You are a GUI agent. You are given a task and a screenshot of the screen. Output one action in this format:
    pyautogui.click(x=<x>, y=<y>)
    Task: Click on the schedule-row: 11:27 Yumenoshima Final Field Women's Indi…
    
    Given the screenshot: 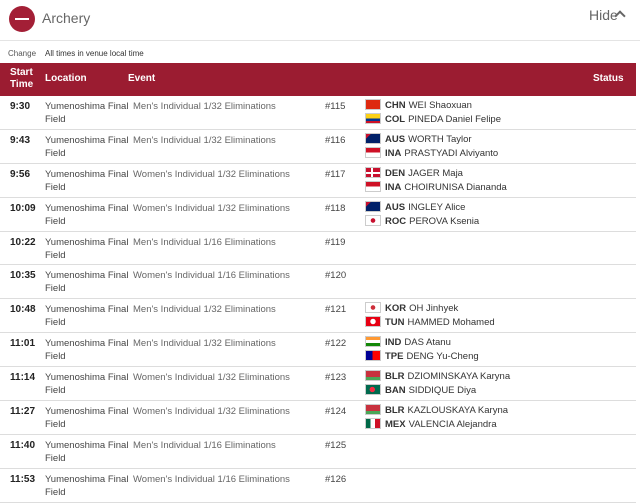 What is the action you would take?
    pyautogui.click(x=318, y=418)
    